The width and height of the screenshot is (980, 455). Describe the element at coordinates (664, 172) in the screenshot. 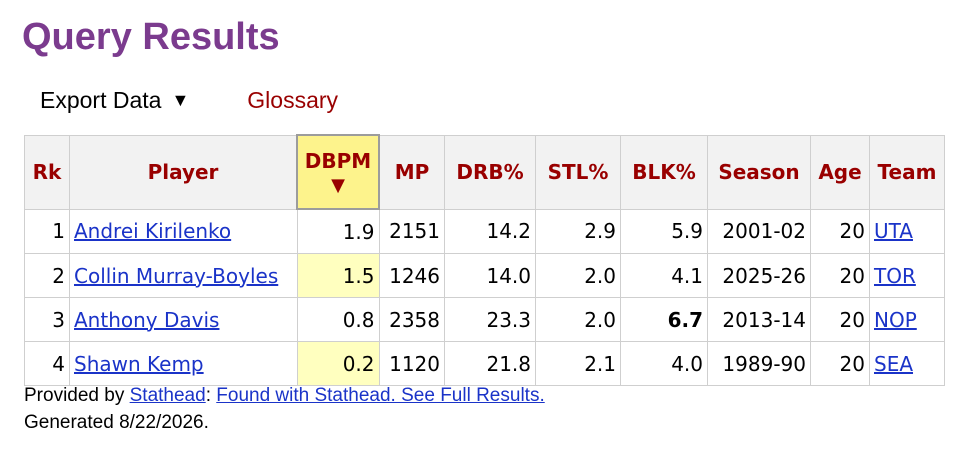

I see `column-header-blk-pct: BLK%` at that location.